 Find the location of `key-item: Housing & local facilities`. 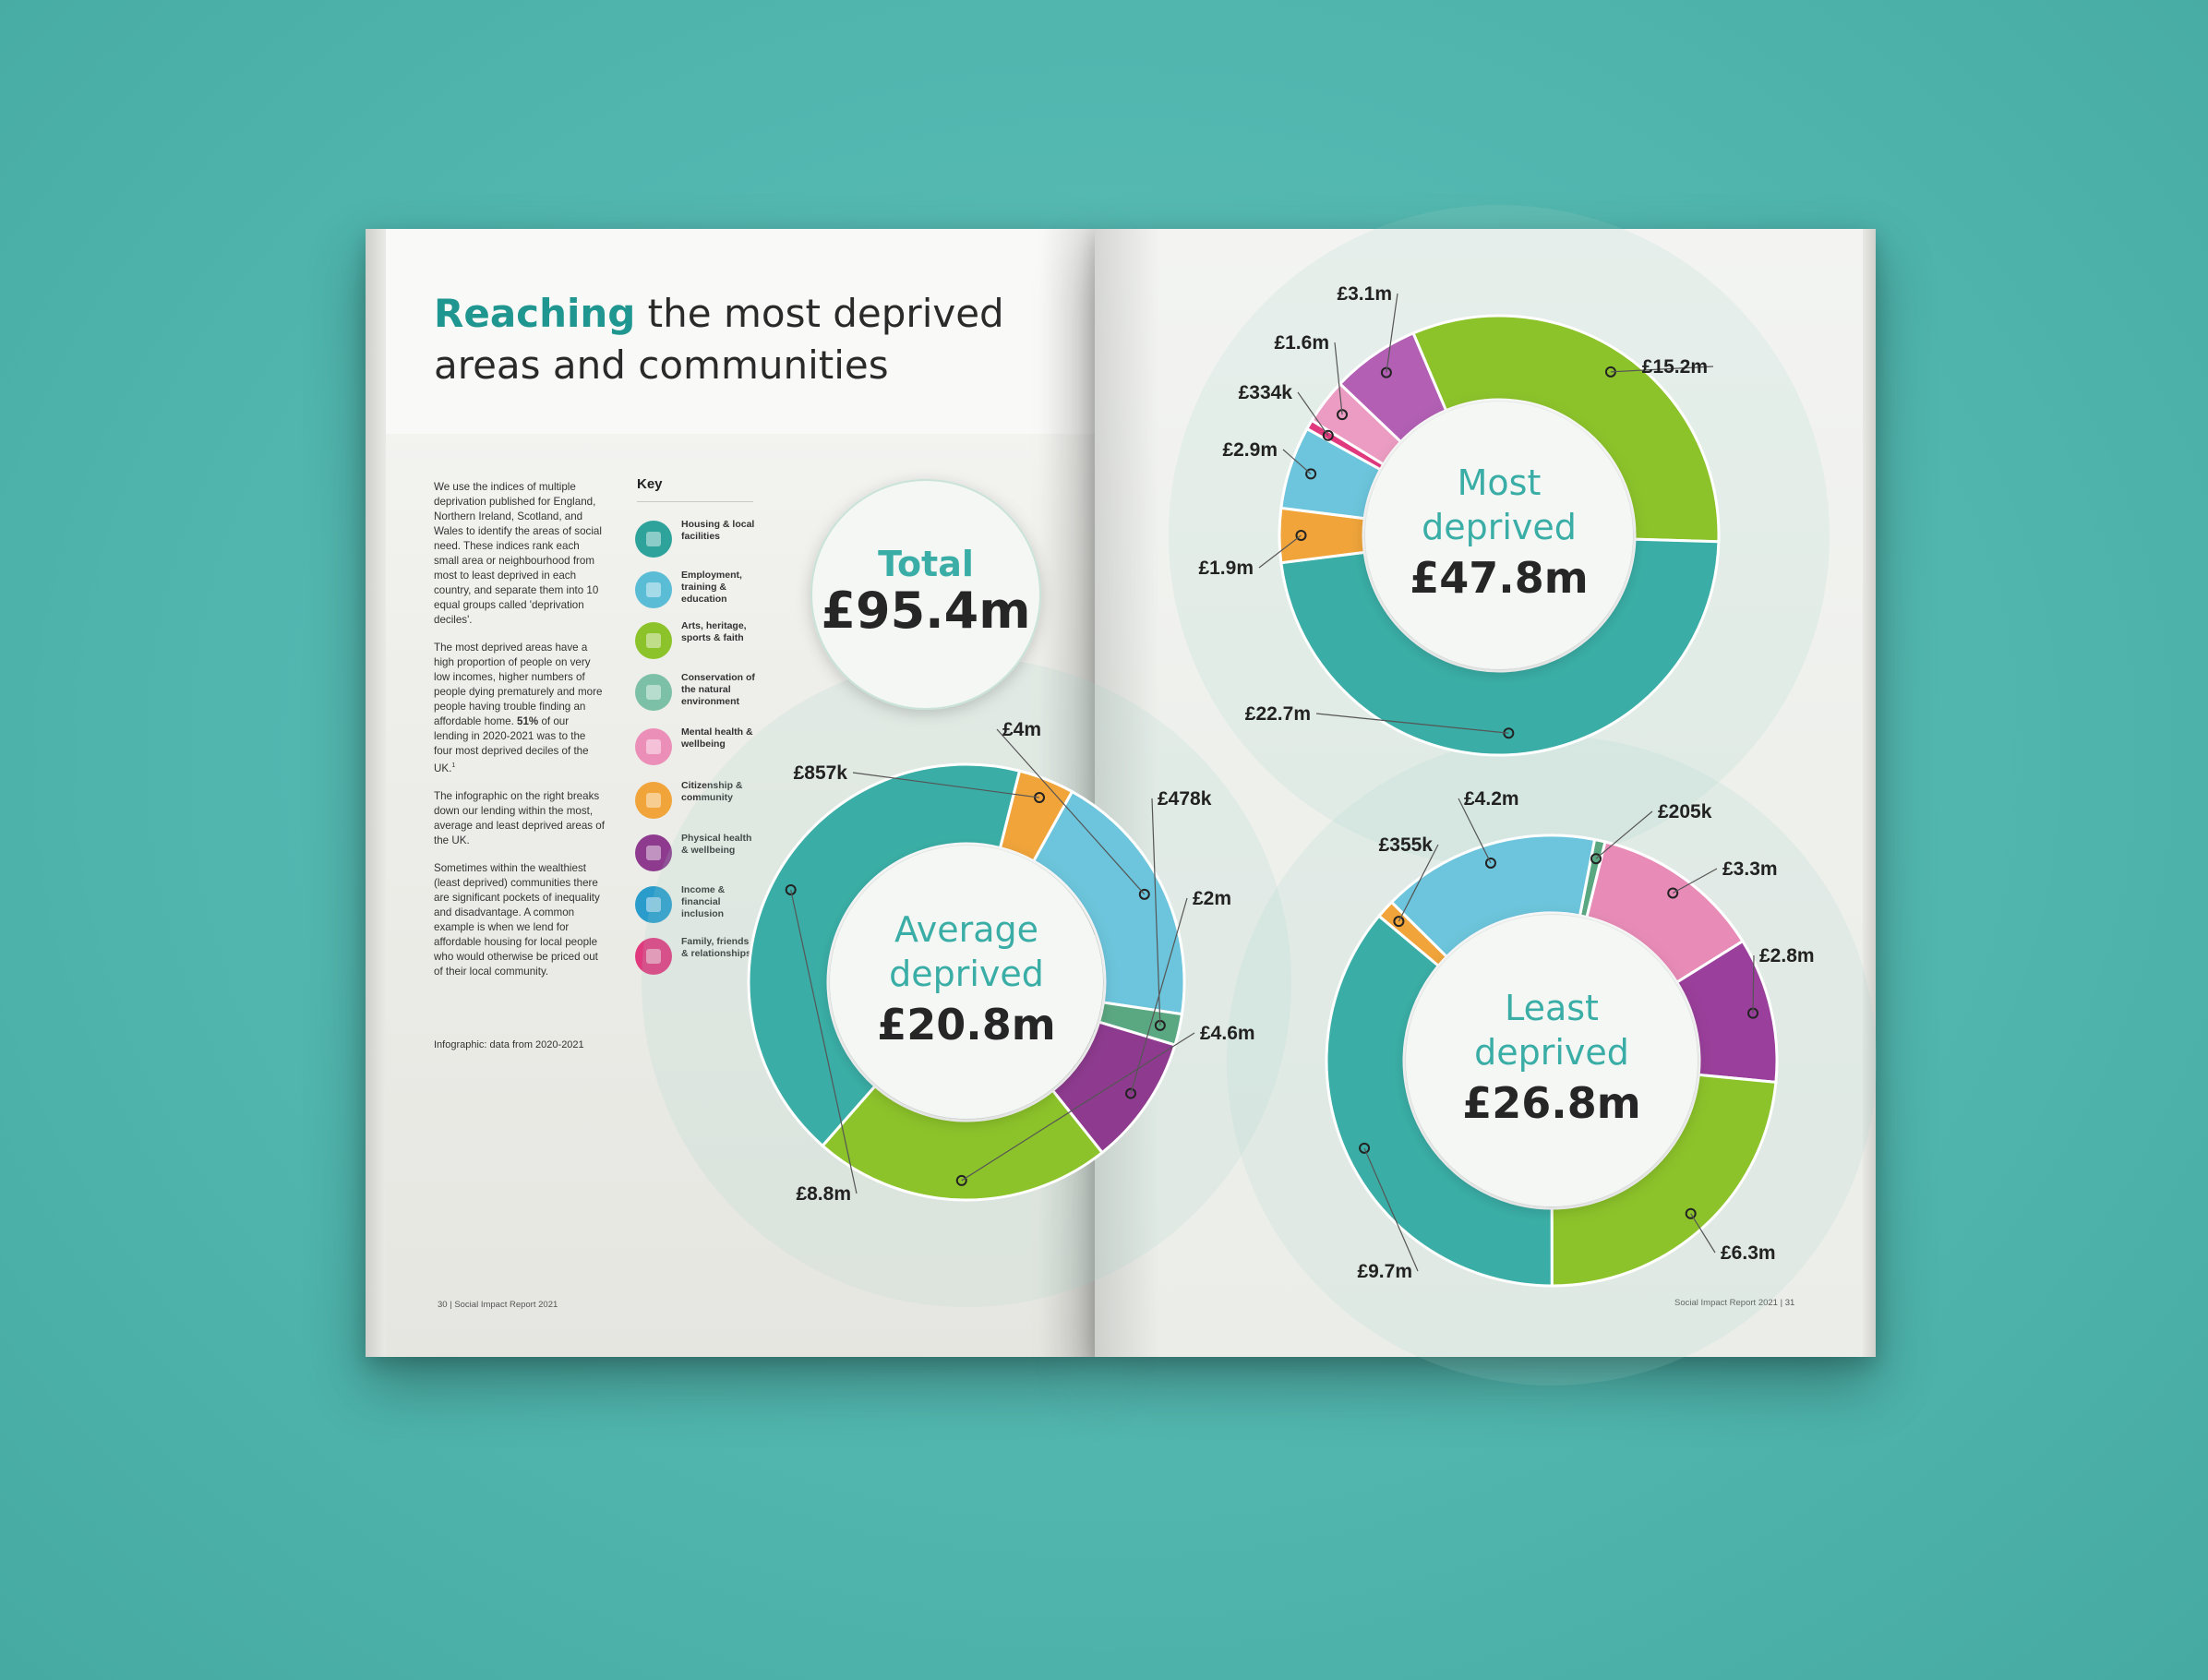

key-item: Housing & local facilities is located at coordinates (704, 540).